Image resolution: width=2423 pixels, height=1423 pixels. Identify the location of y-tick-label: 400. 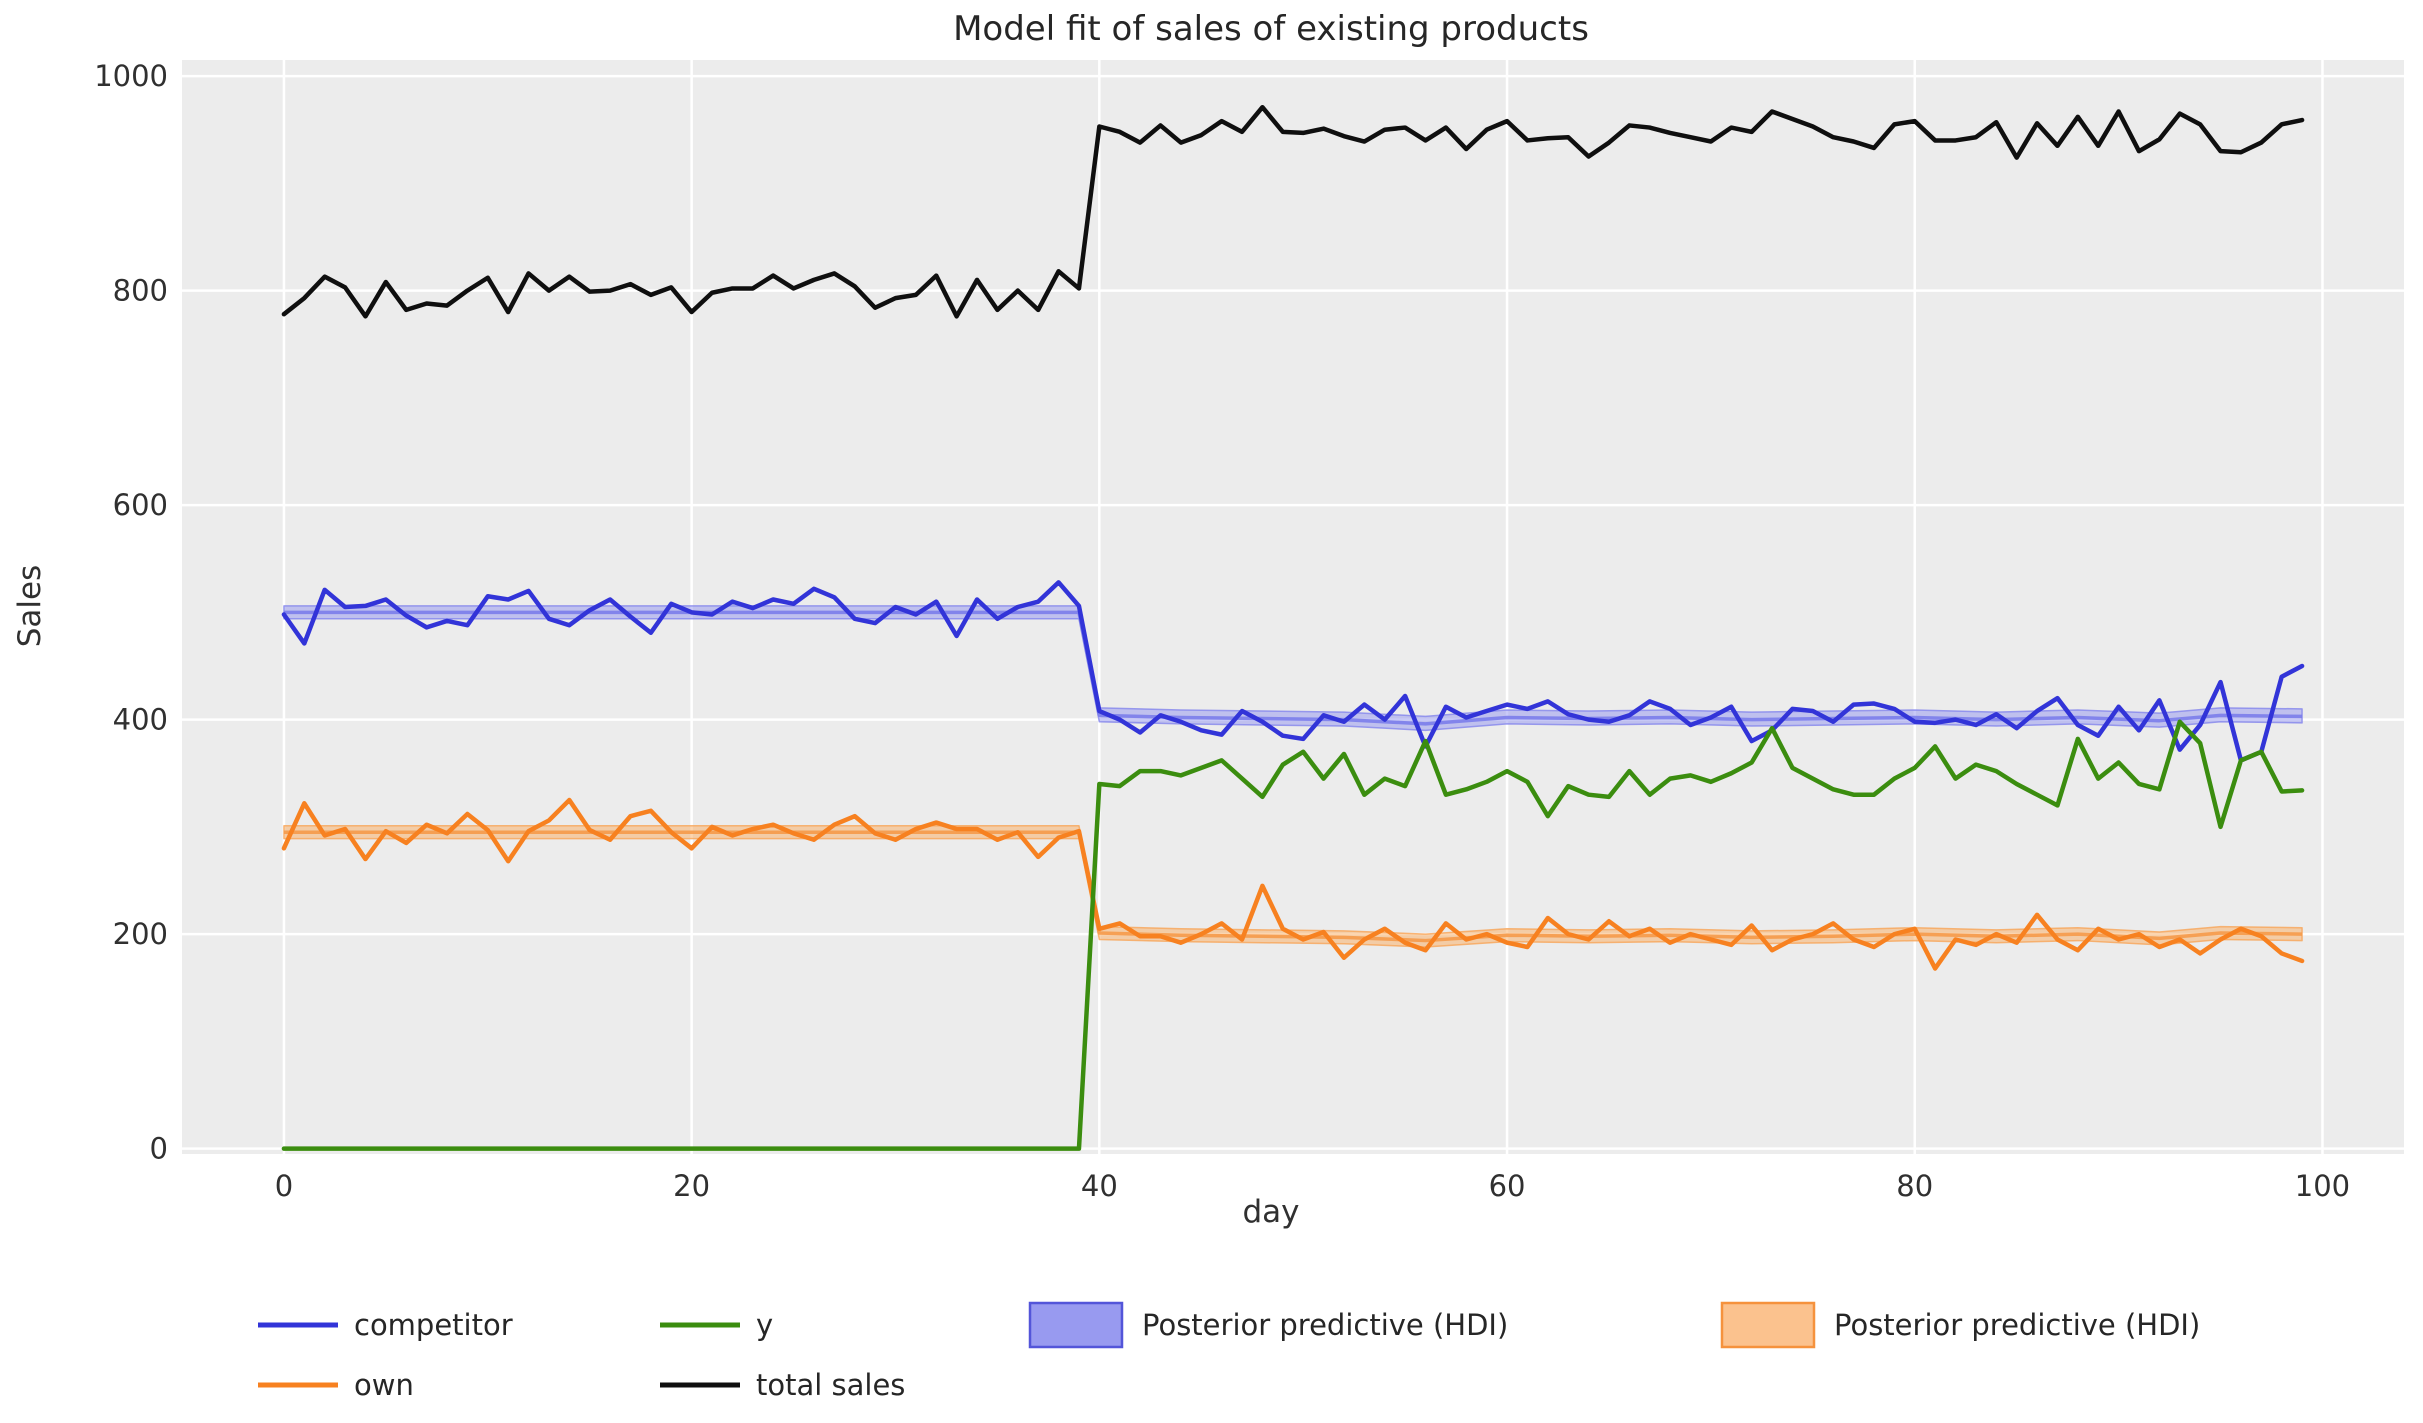
(140, 720).